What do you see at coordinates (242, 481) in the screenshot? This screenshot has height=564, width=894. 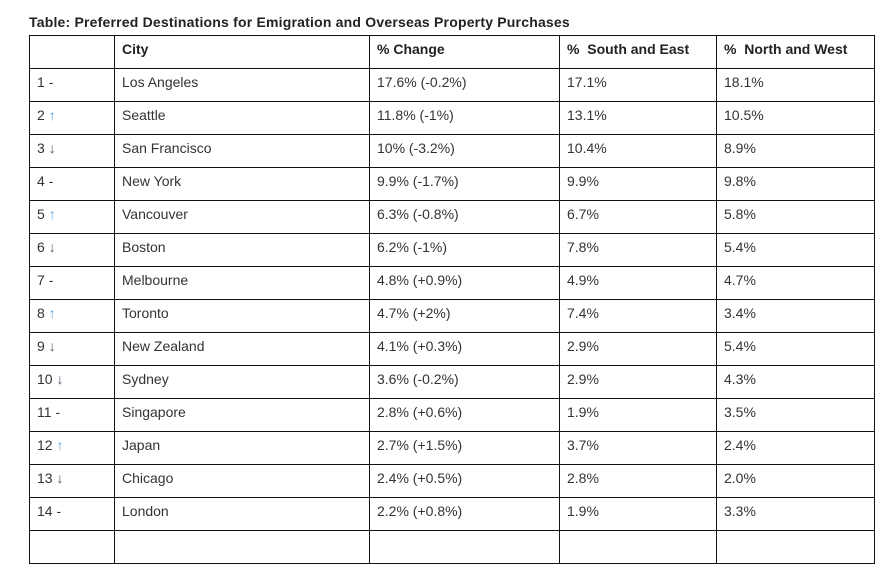 I see `city-cell: Chicago` at bounding box center [242, 481].